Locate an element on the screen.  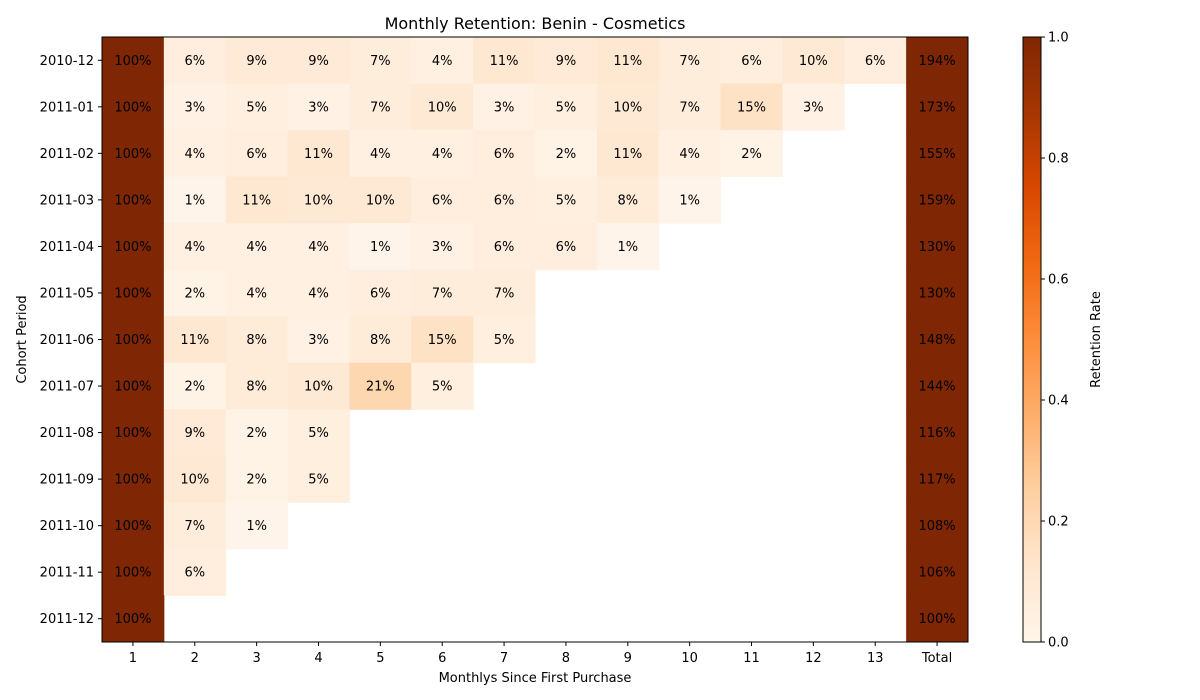
x-axis-ticks: 1 2 3 4 5 6 7 8 9 10 11 12 13 Total is located at coordinates (540, 654).